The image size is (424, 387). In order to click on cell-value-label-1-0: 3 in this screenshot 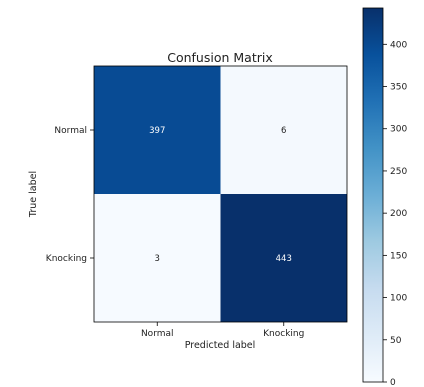, I will do `click(157, 259)`.